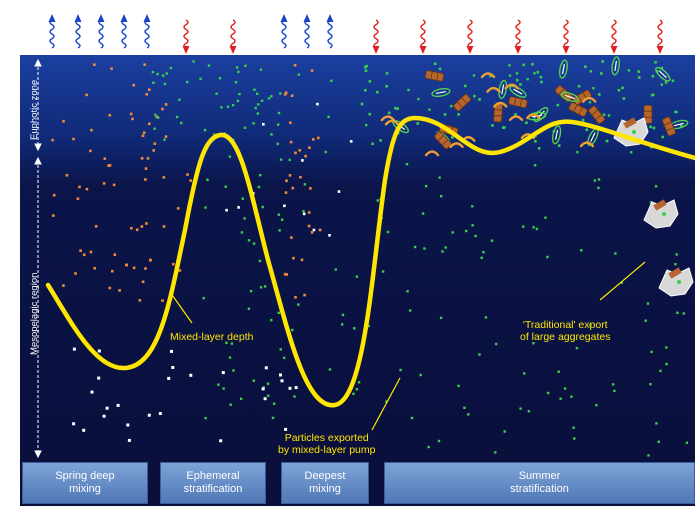 The height and width of the screenshot is (511, 695). I want to click on season-label: Spring deep mixing, so click(85, 482).